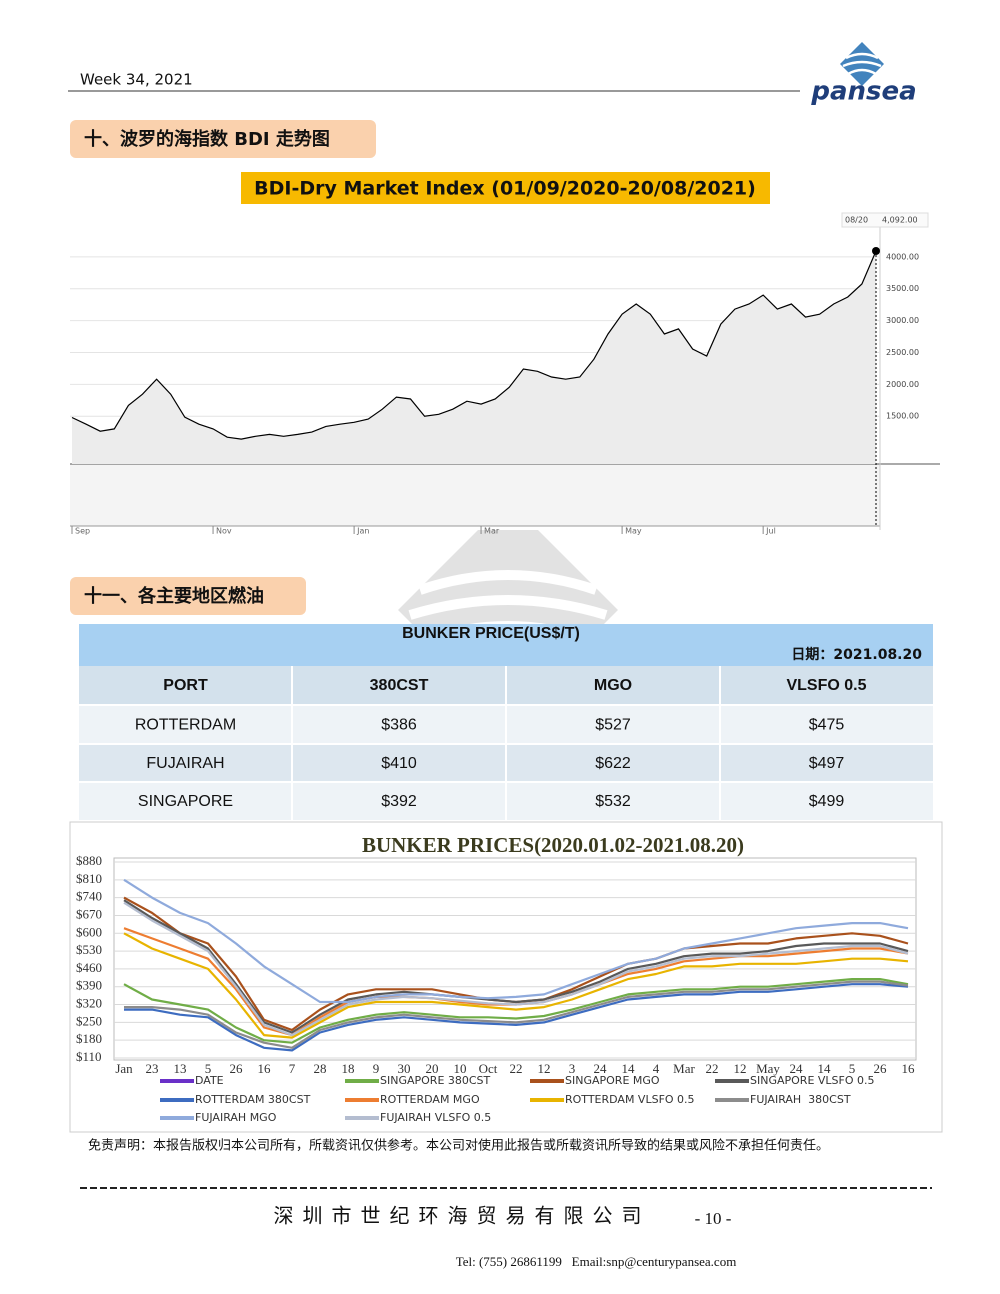 The height and width of the screenshot is (1294, 1000). I want to click on chart-title: BUNKER PRICES(2020.01.02-2021.08.20), so click(553, 845).